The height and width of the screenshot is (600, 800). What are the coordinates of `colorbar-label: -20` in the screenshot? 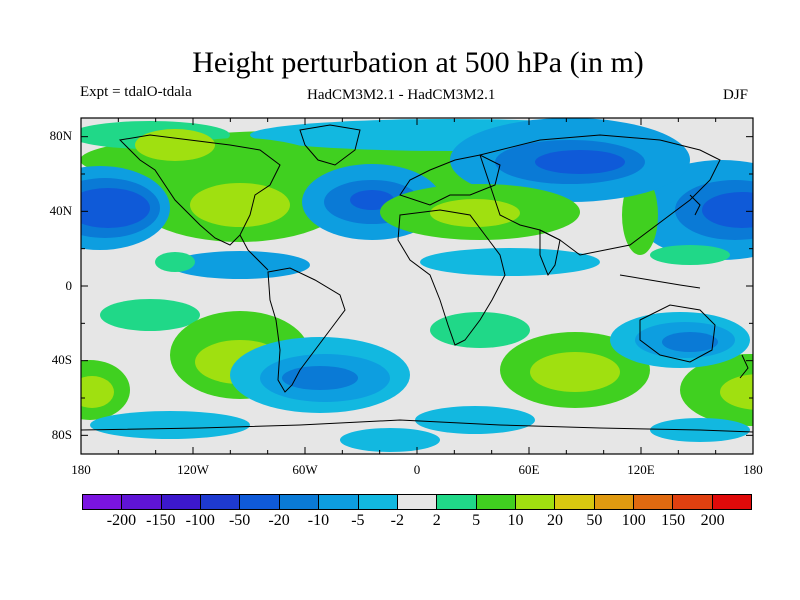 It's located at (279, 520).